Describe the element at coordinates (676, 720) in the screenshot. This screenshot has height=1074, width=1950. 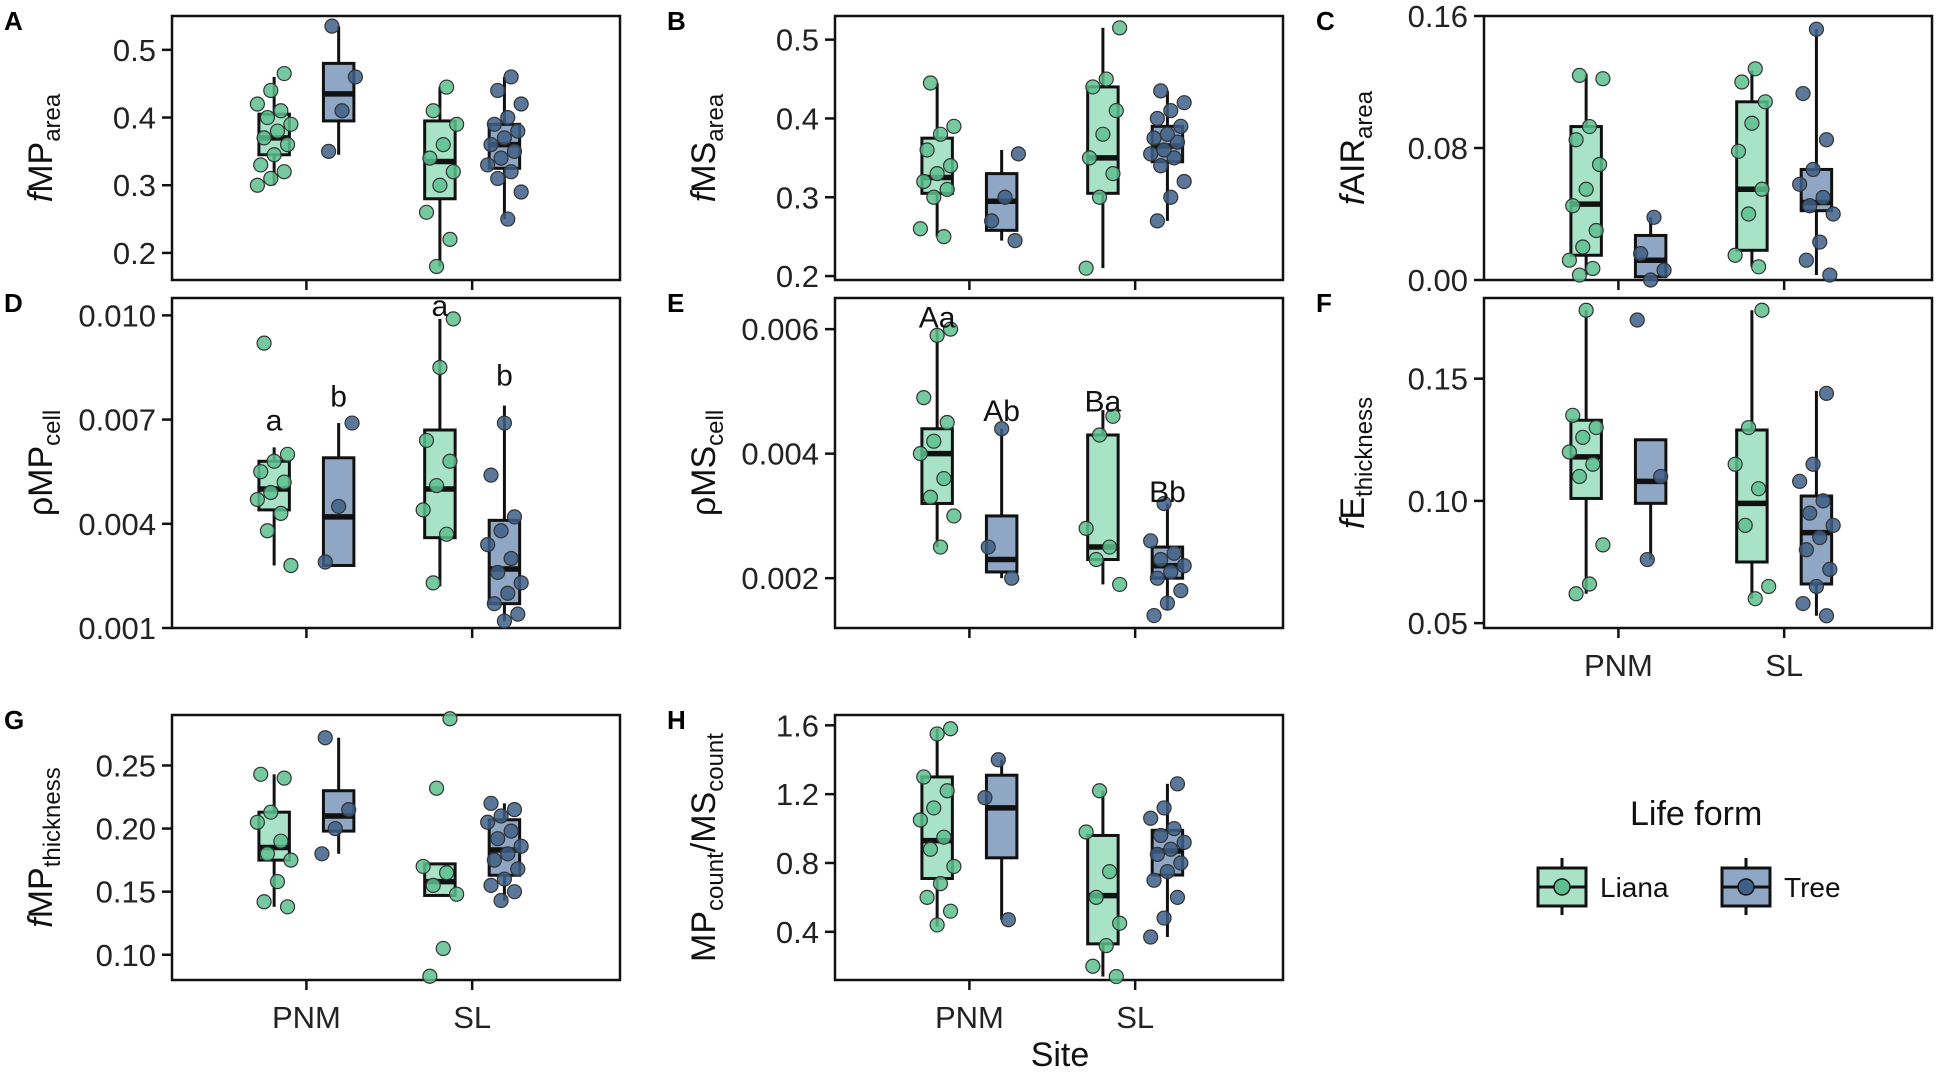
I see `panel-letter: H` at that location.